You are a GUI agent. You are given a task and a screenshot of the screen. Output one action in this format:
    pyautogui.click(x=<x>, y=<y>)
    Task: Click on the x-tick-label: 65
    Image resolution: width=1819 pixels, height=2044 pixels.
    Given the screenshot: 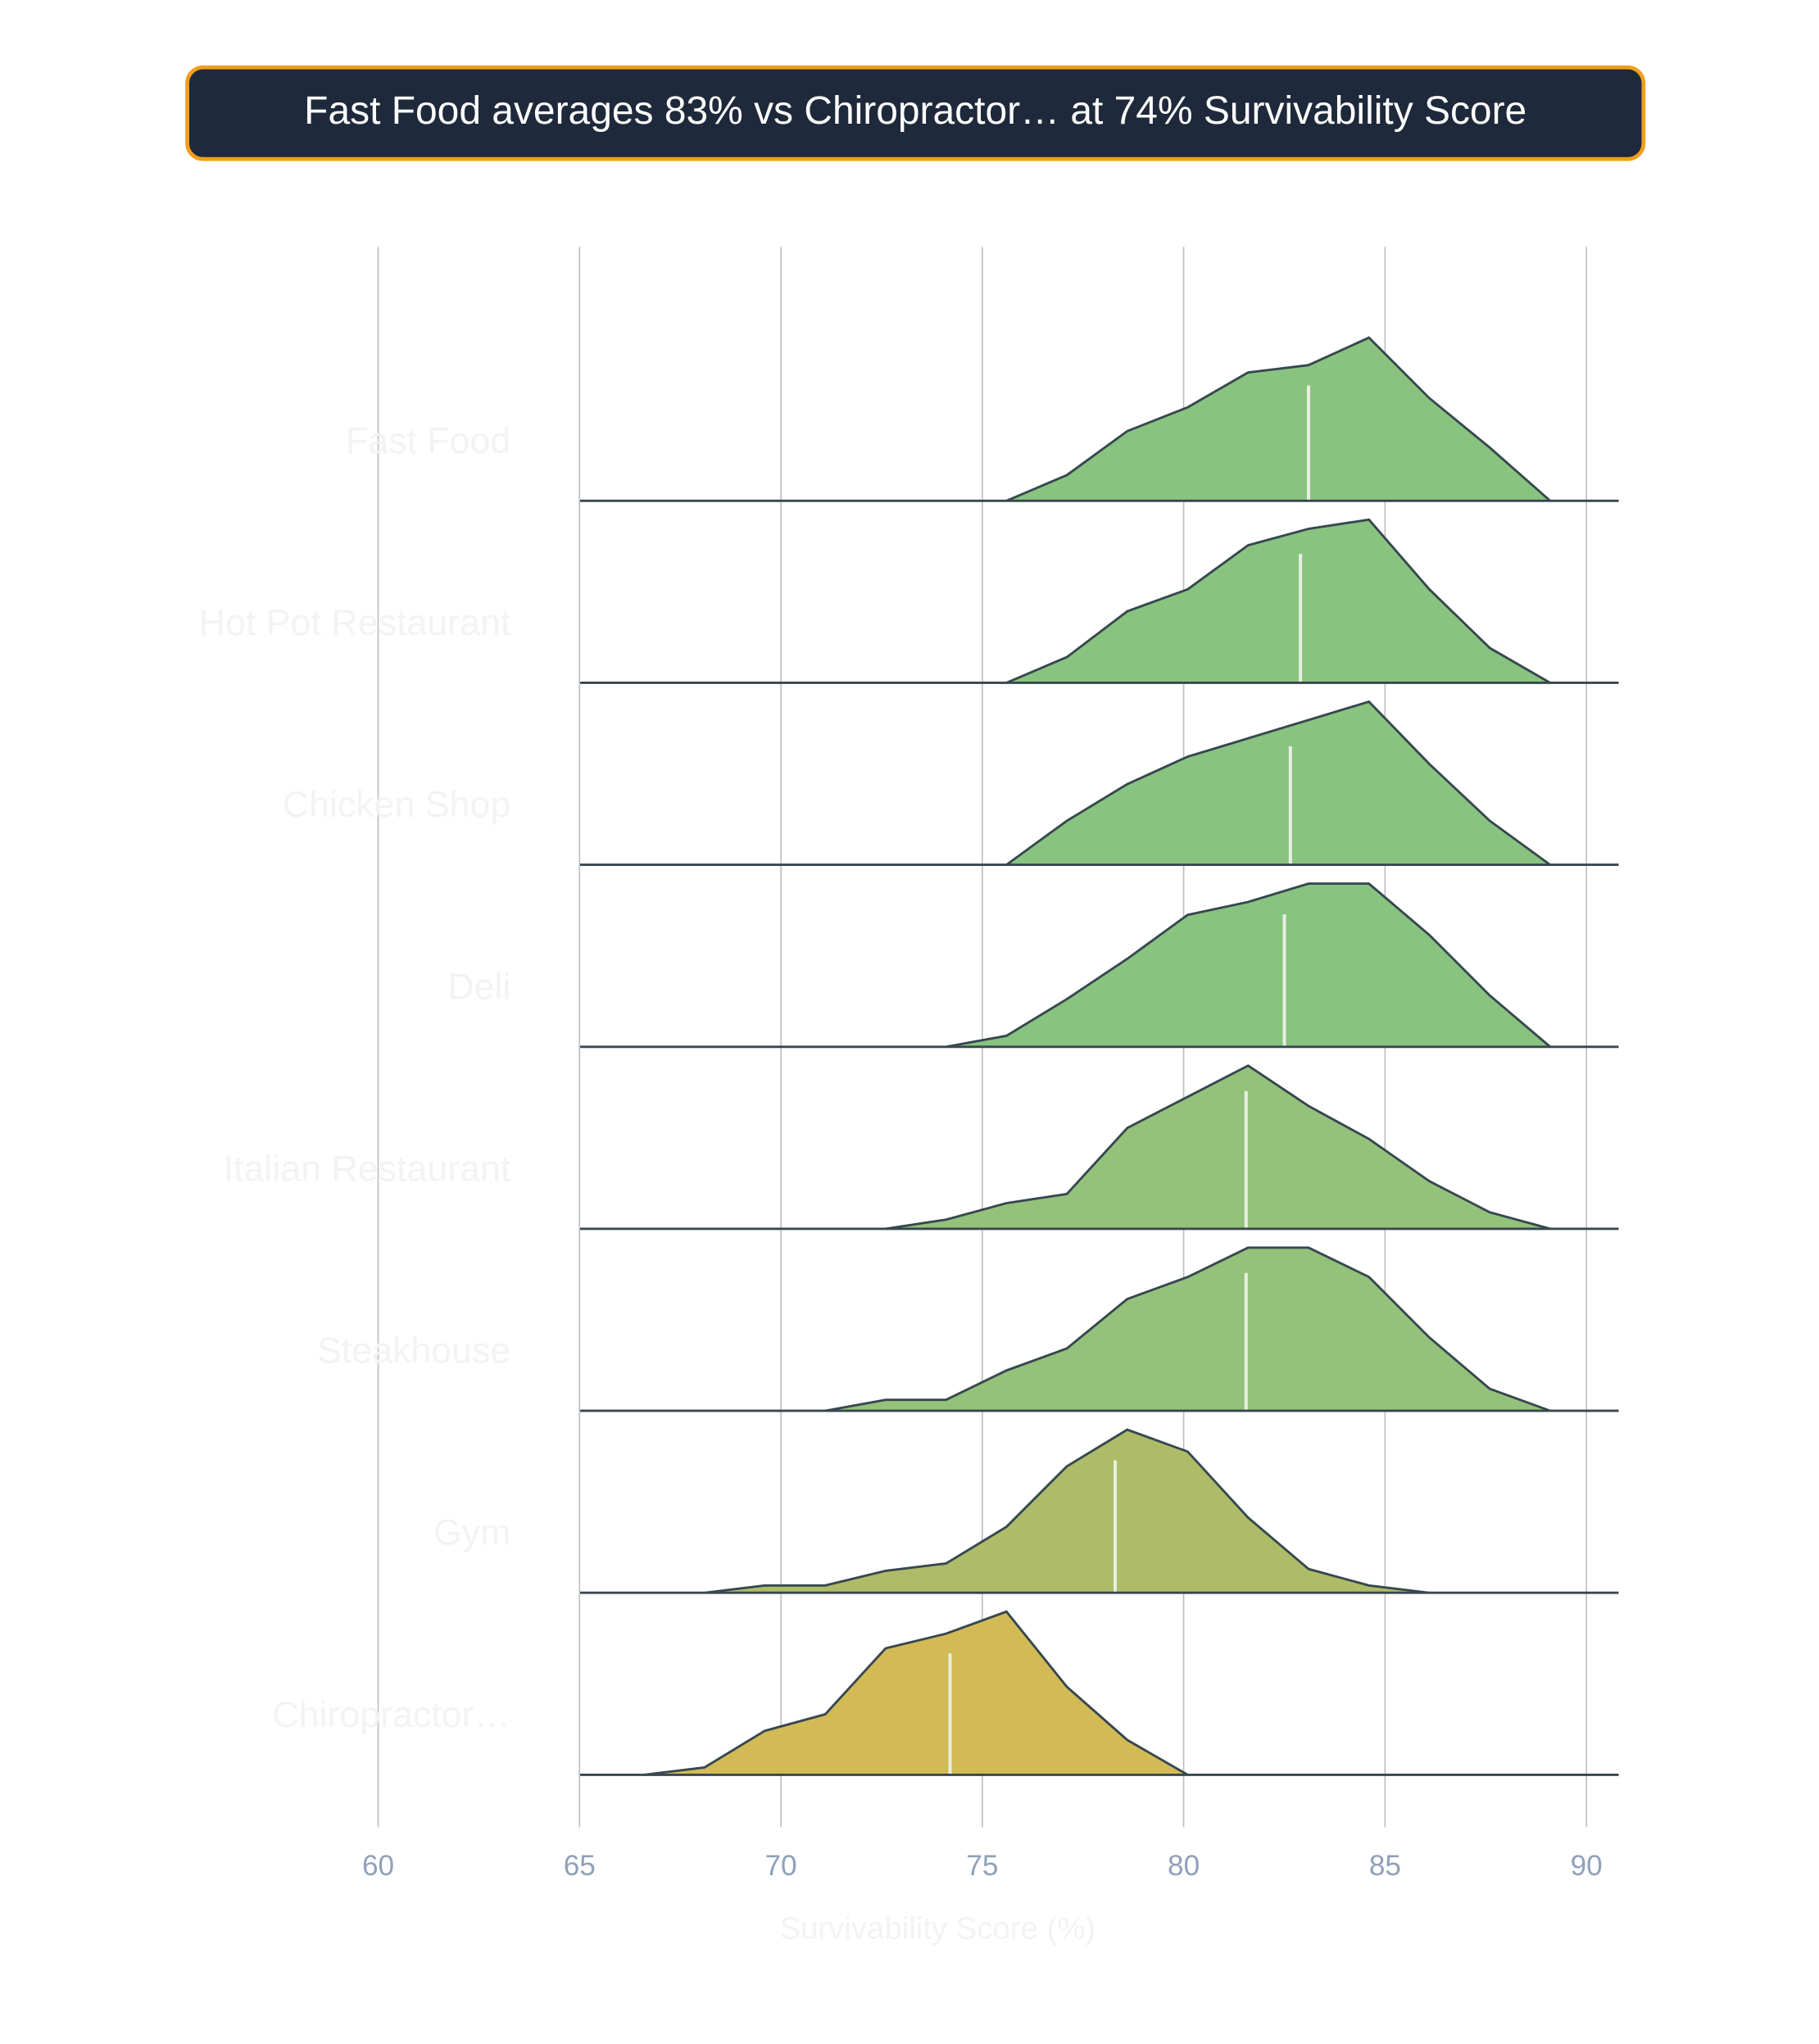 What is the action you would take?
    pyautogui.click(x=580, y=1866)
    